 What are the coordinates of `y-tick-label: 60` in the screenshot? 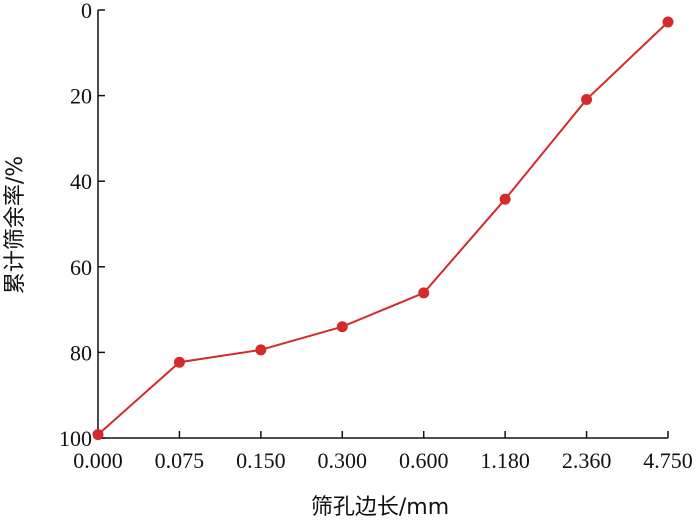 It's located at (81, 267).